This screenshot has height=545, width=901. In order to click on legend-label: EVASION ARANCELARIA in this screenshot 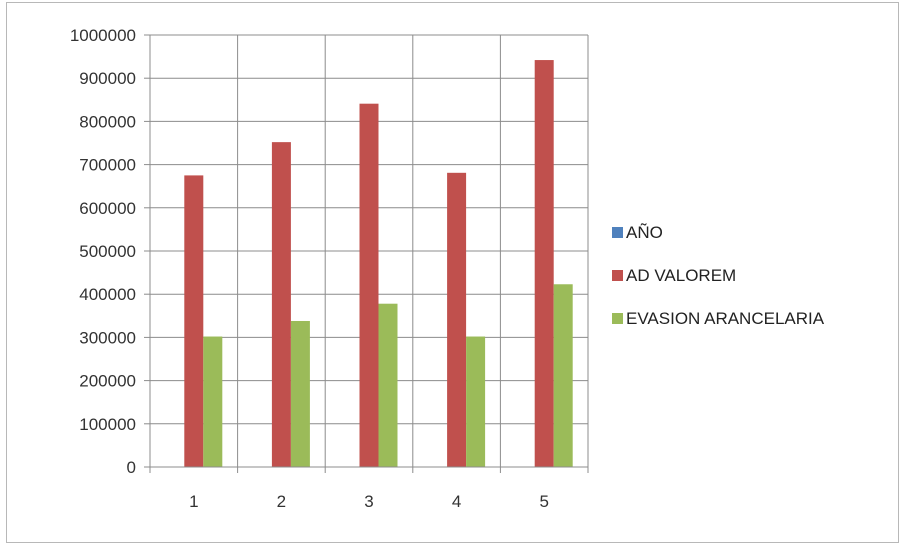, I will do `click(725, 318)`.